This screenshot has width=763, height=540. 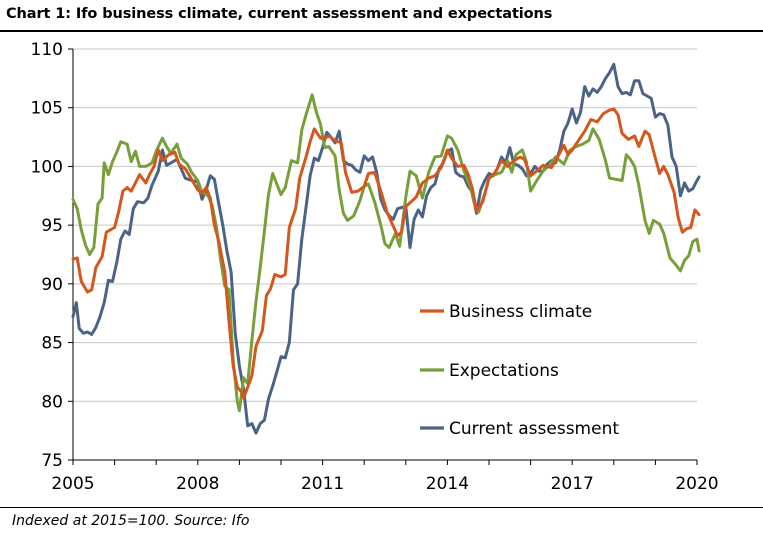 I want to click on y-tick-label-90: 90, so click(x=52, y=285).